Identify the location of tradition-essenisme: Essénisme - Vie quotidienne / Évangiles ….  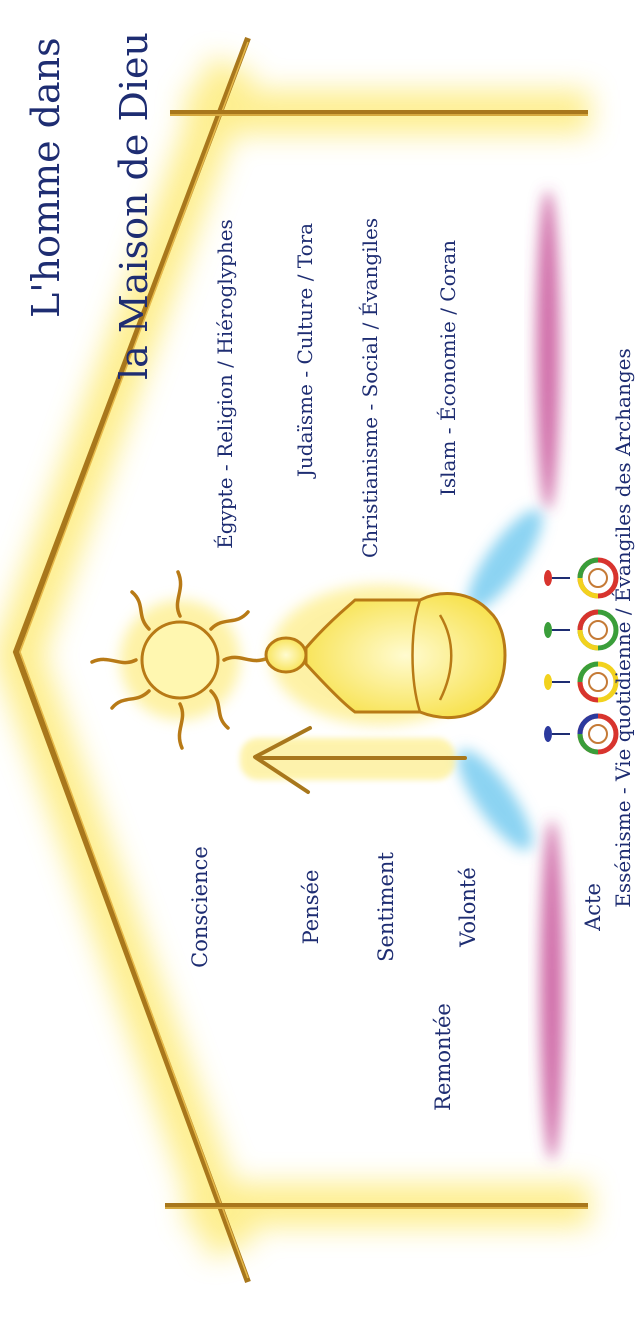
(623, 628).